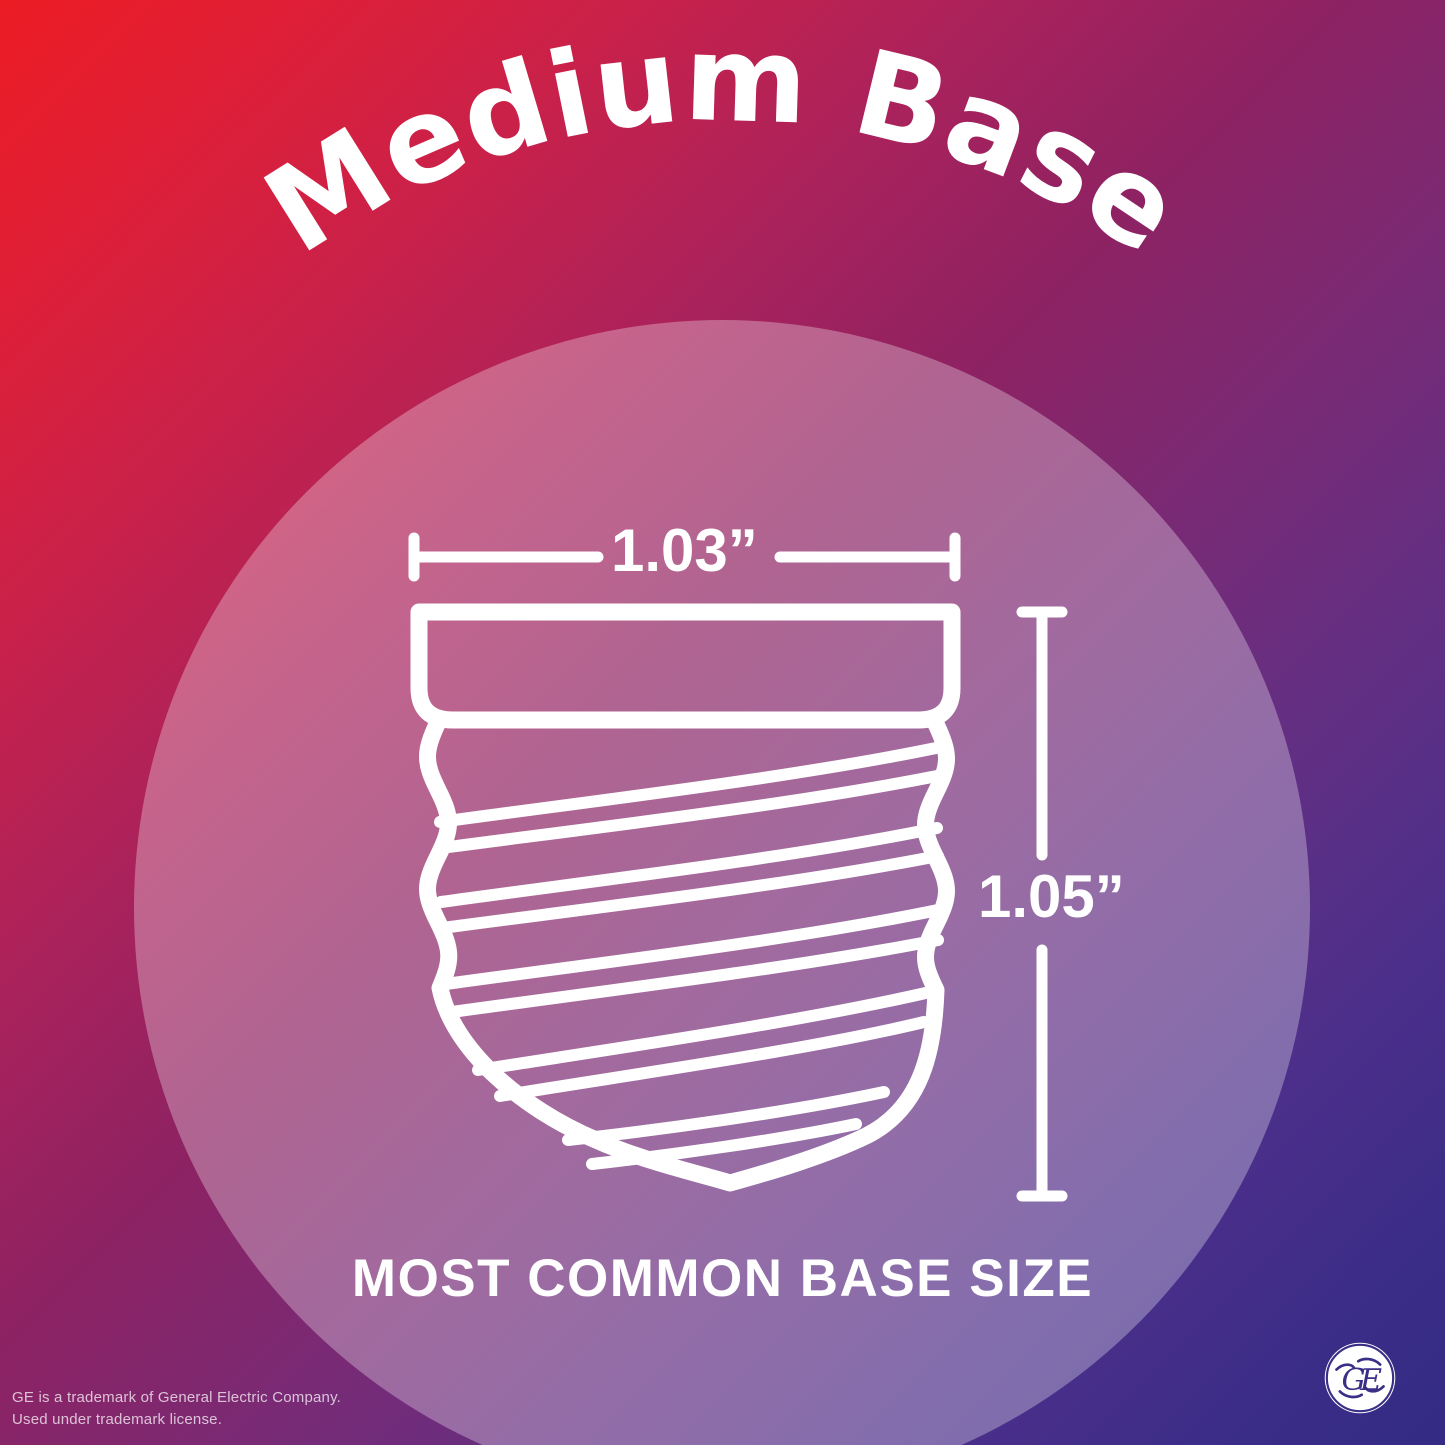 Image resolution: width=1445 pixels, height=1445 pixels. I want to click on base-collar, so click(685, 666).